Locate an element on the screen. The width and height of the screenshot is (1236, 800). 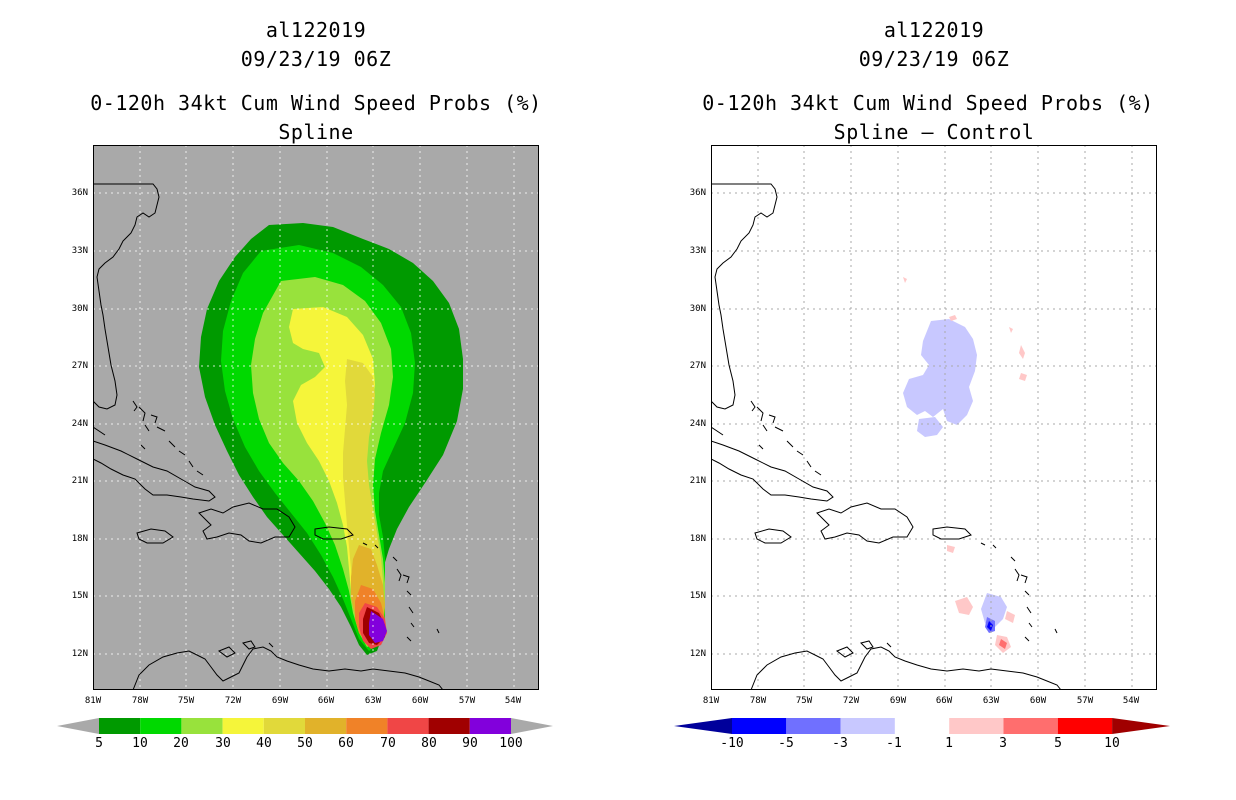
colorbar-label: 30 is located at coordinates (223, 743).